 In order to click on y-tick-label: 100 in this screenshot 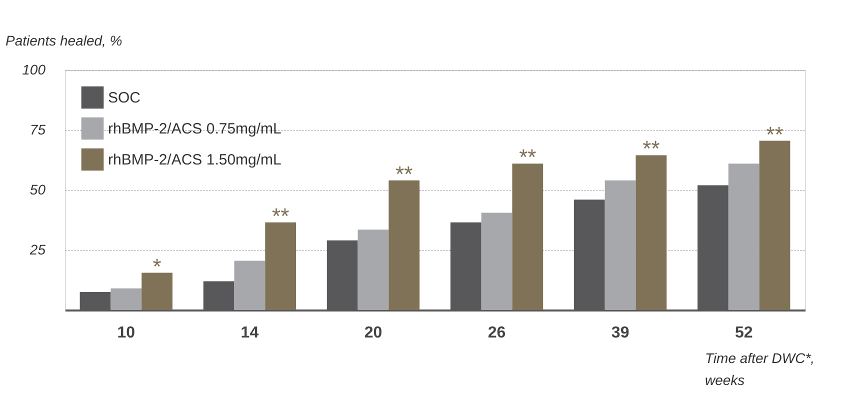, I will do `click(34, 70)`.